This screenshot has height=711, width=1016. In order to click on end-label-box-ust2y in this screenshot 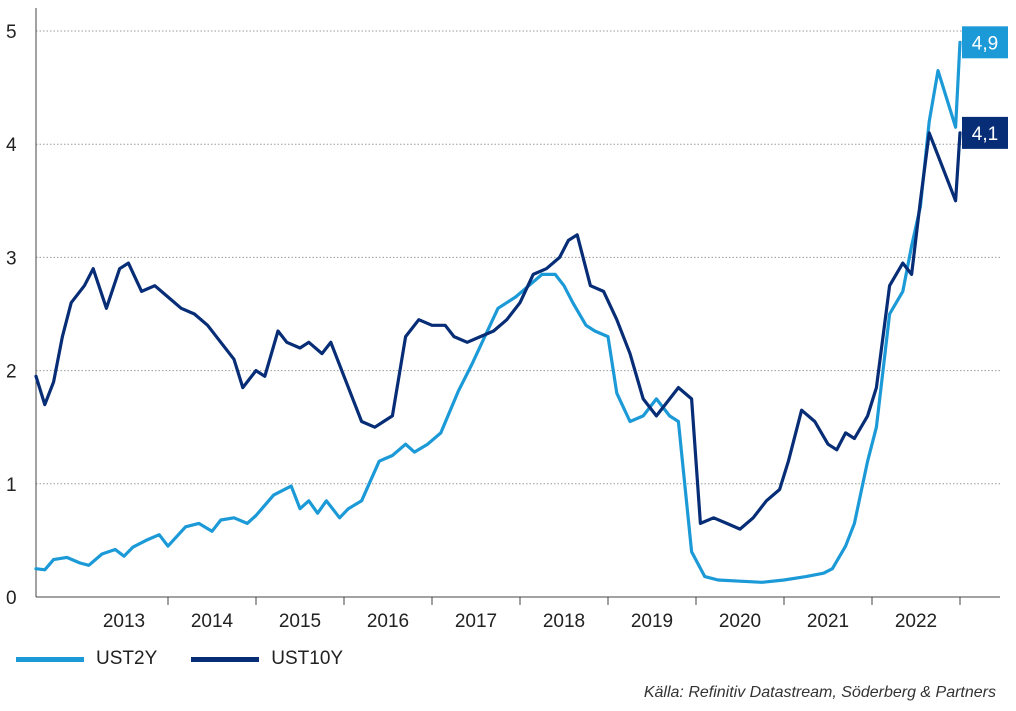, I will do `click(985, 42)`.